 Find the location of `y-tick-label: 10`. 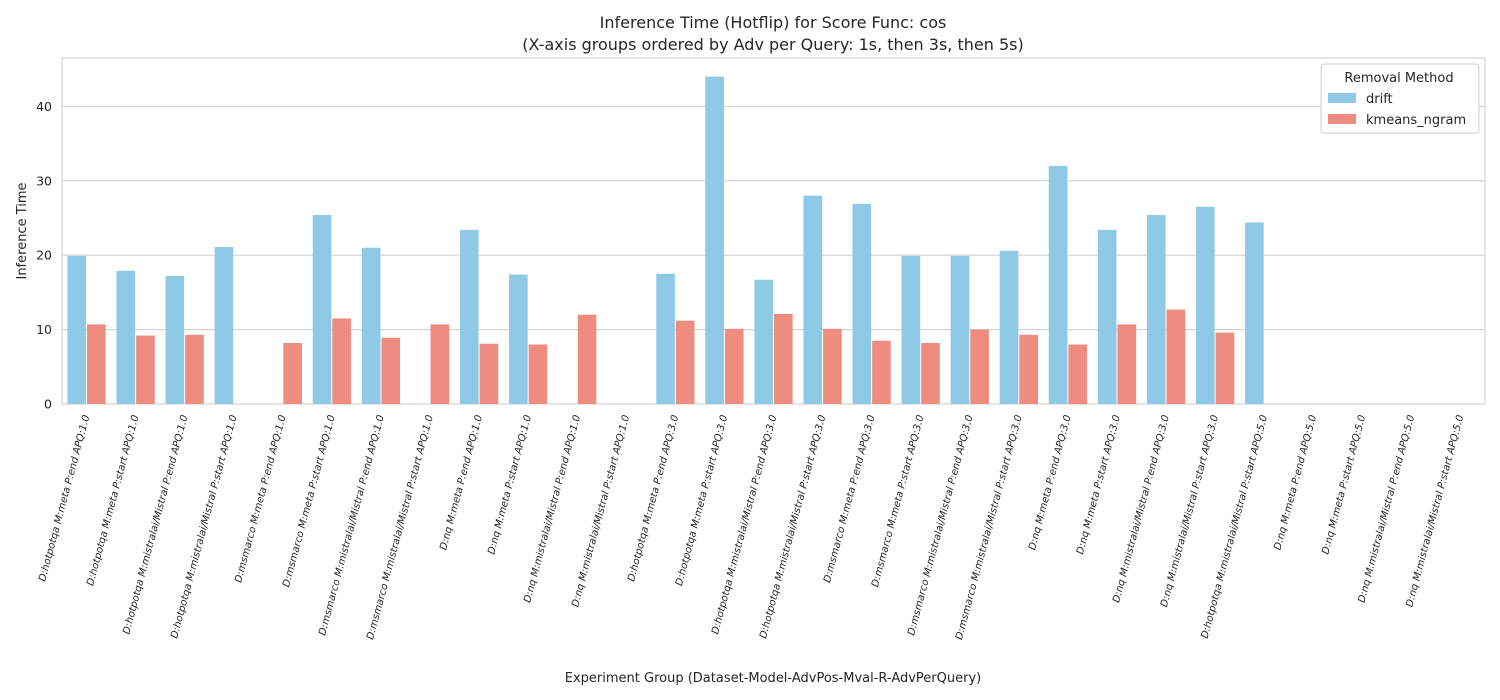

y-tick-label: 10 is located at coordinates (44, 329).